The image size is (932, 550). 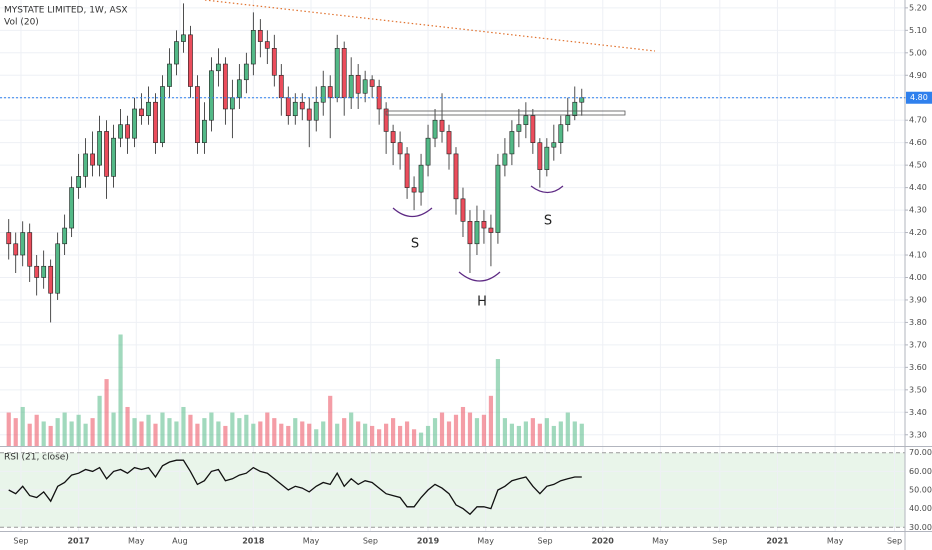 What do you see at coordinates (78, 541) in the screenshot?
I see `x-tick-label: 2017` at bounding box center [78, 541].